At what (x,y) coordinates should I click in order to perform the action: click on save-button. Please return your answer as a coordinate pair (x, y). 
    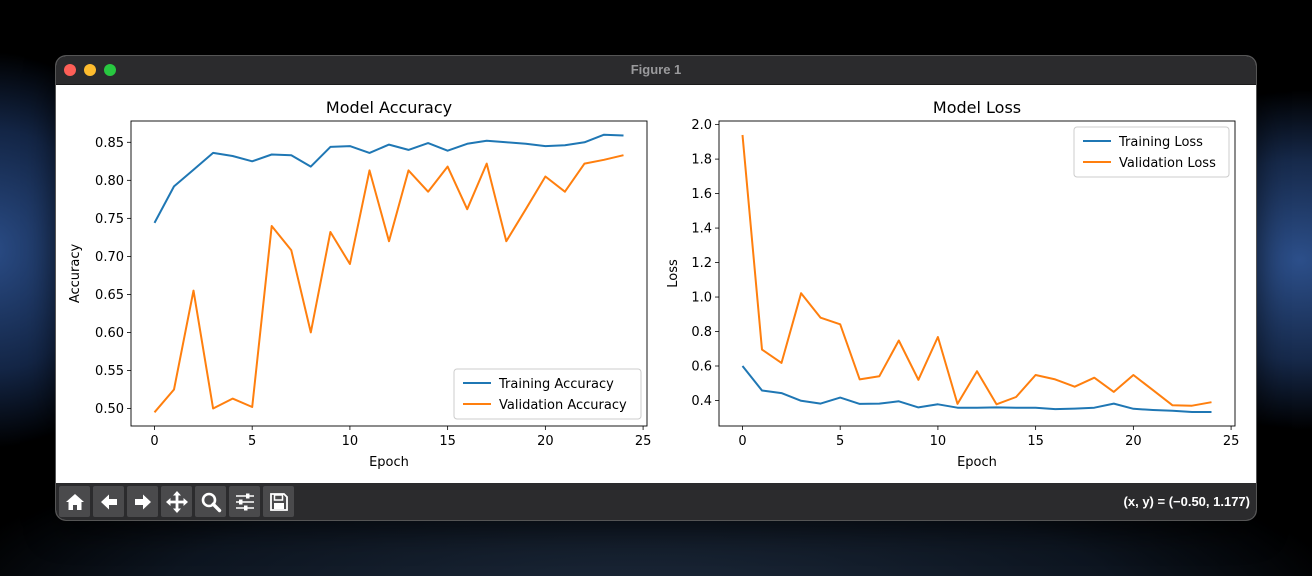
    Looking at the image, I should click on (278, 501).